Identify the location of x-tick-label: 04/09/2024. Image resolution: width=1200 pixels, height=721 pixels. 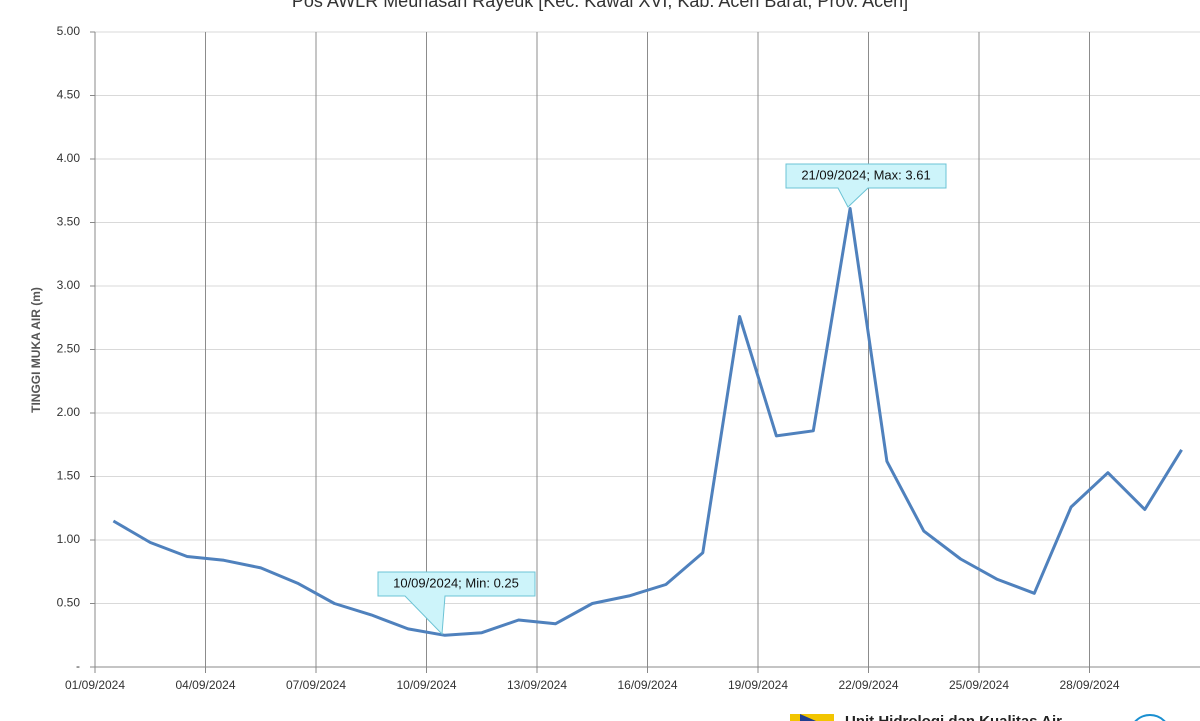
(205, 685).